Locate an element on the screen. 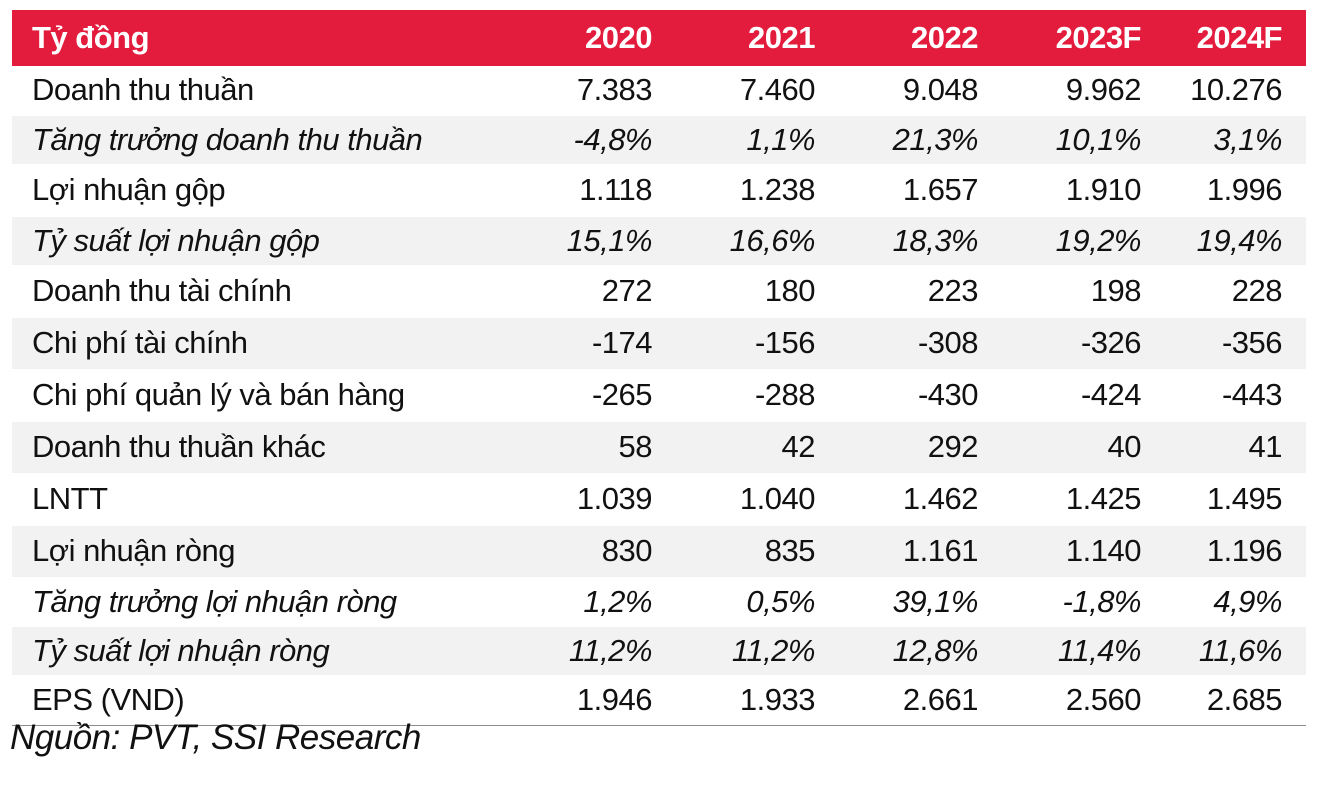 The width and height of the screenshot is (1336, 786). table-row: Lợi nhuận gộp 1.118 1.238 1.657 1.910 1.996 is located at coordinates (659, 190).